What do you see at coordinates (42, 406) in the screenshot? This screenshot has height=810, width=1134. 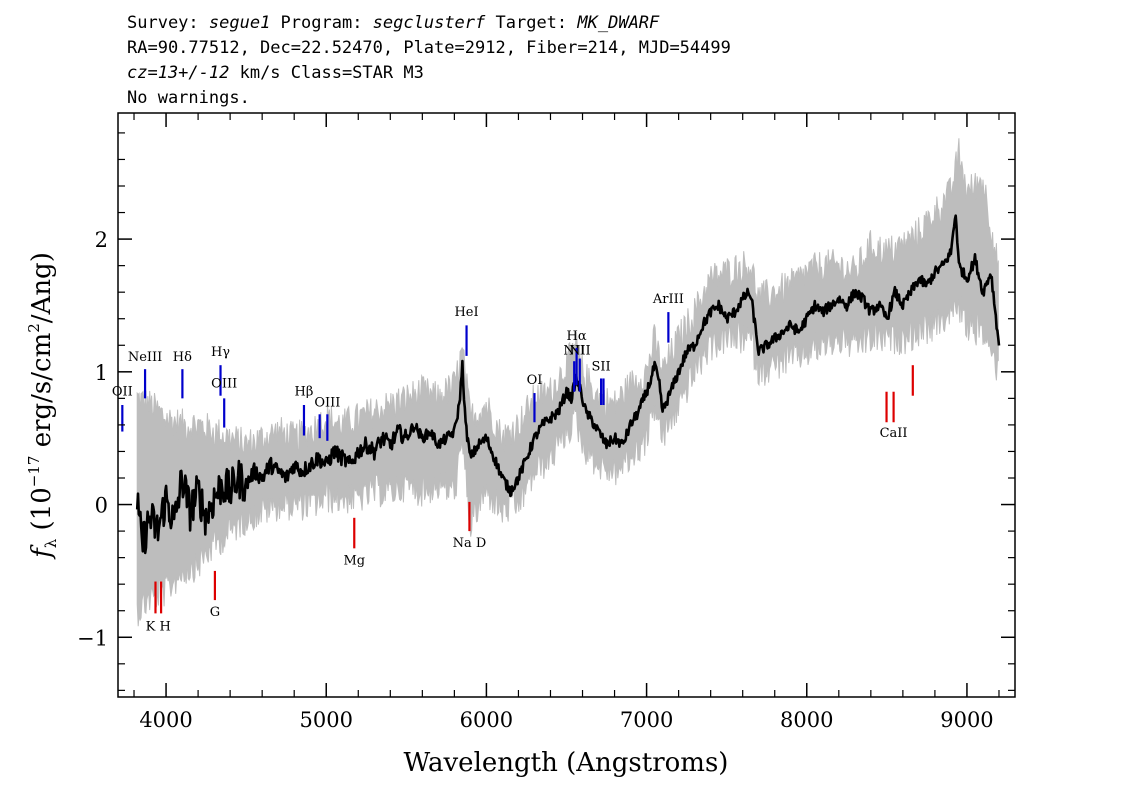 I see `y-axis-label: fλ (10−17 erg/s/cm2/Ang)` at bounding box center [42, 406].